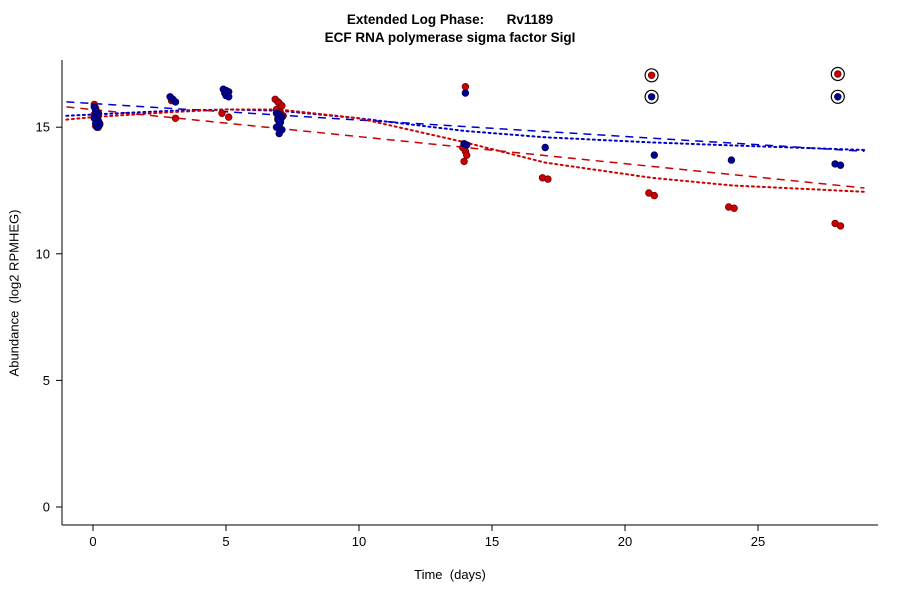 Image resolution: width=900 pixels, height=600 pixels. I want to click on y-tick-label: 10, so click(43, 253).